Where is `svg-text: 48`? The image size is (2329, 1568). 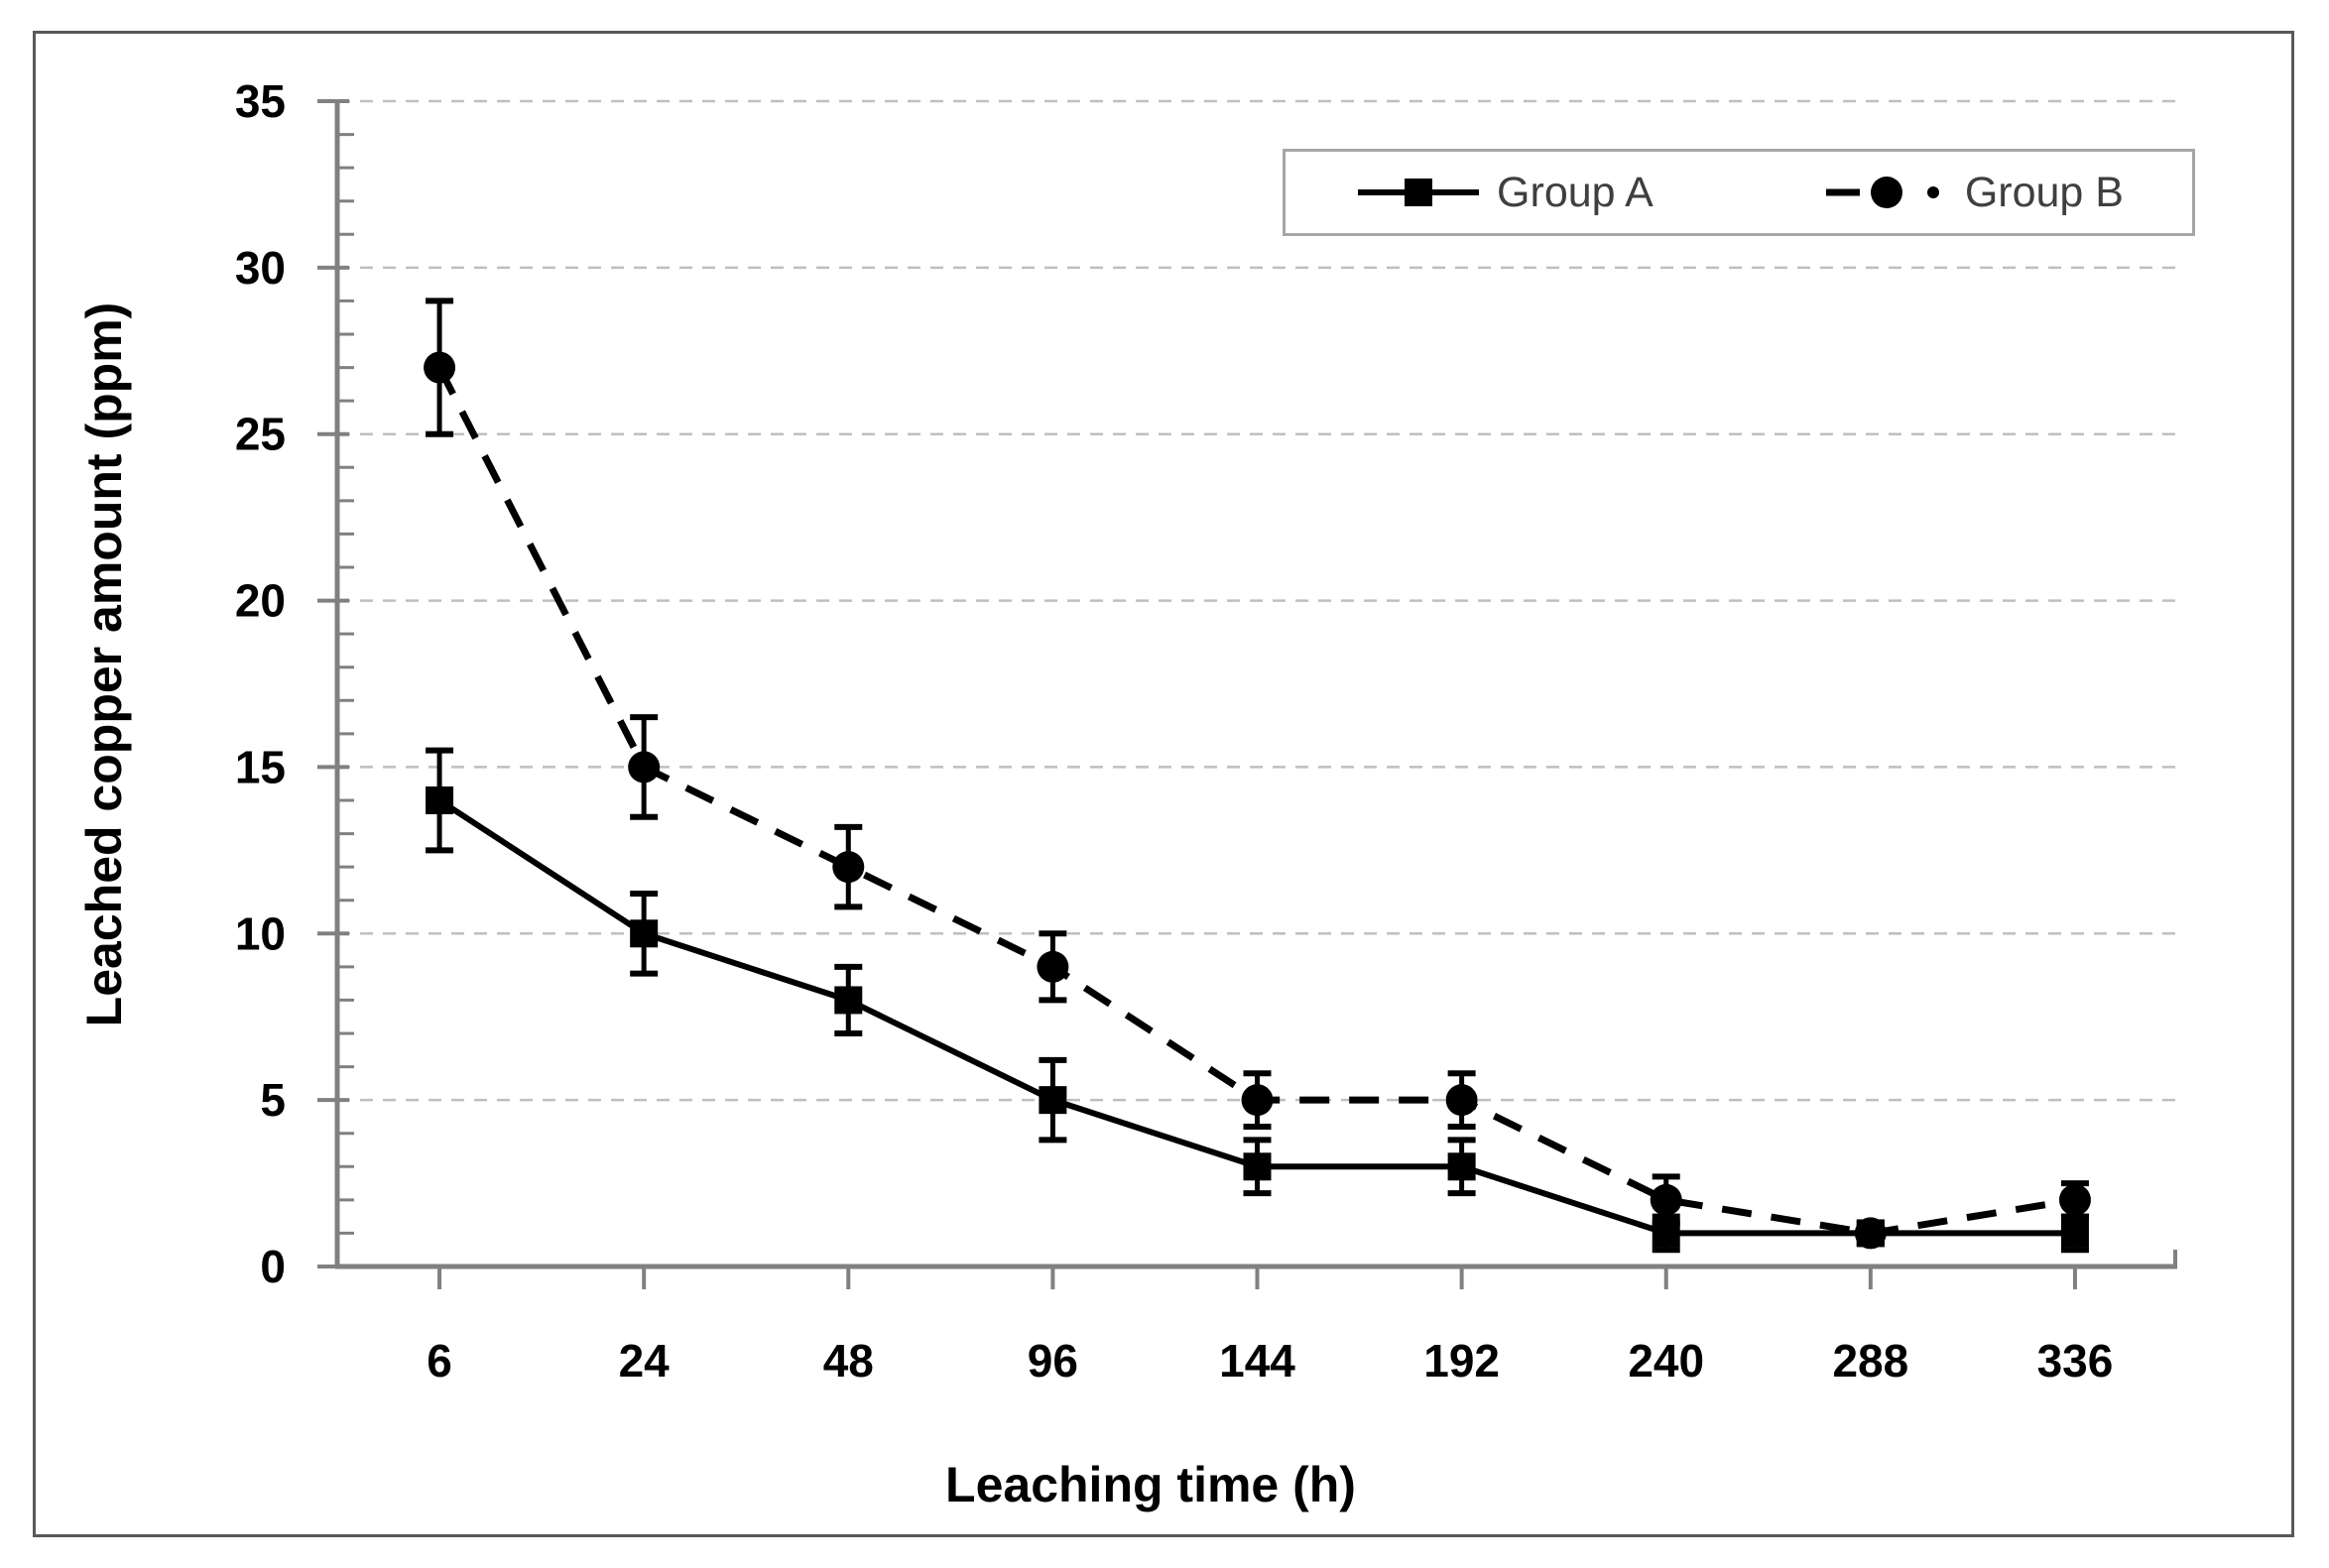
svg-text: 48 is located at coordinates (848, 1361).